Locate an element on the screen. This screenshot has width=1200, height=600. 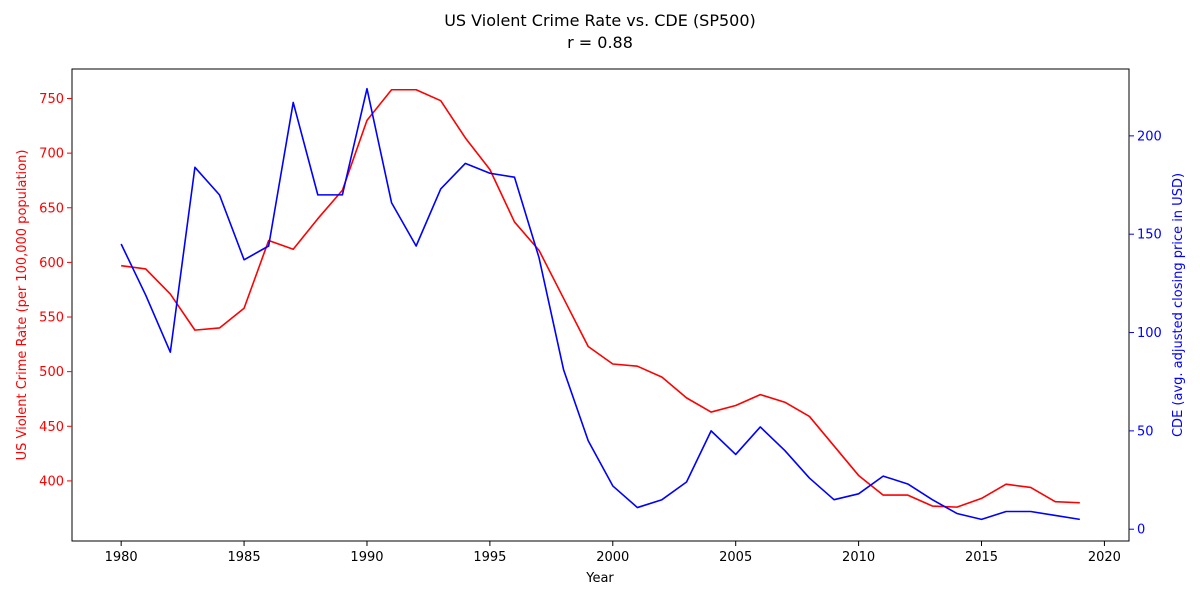
y-axis-right: 0 50 100 150 200 is located at coordinates (1145, 333).